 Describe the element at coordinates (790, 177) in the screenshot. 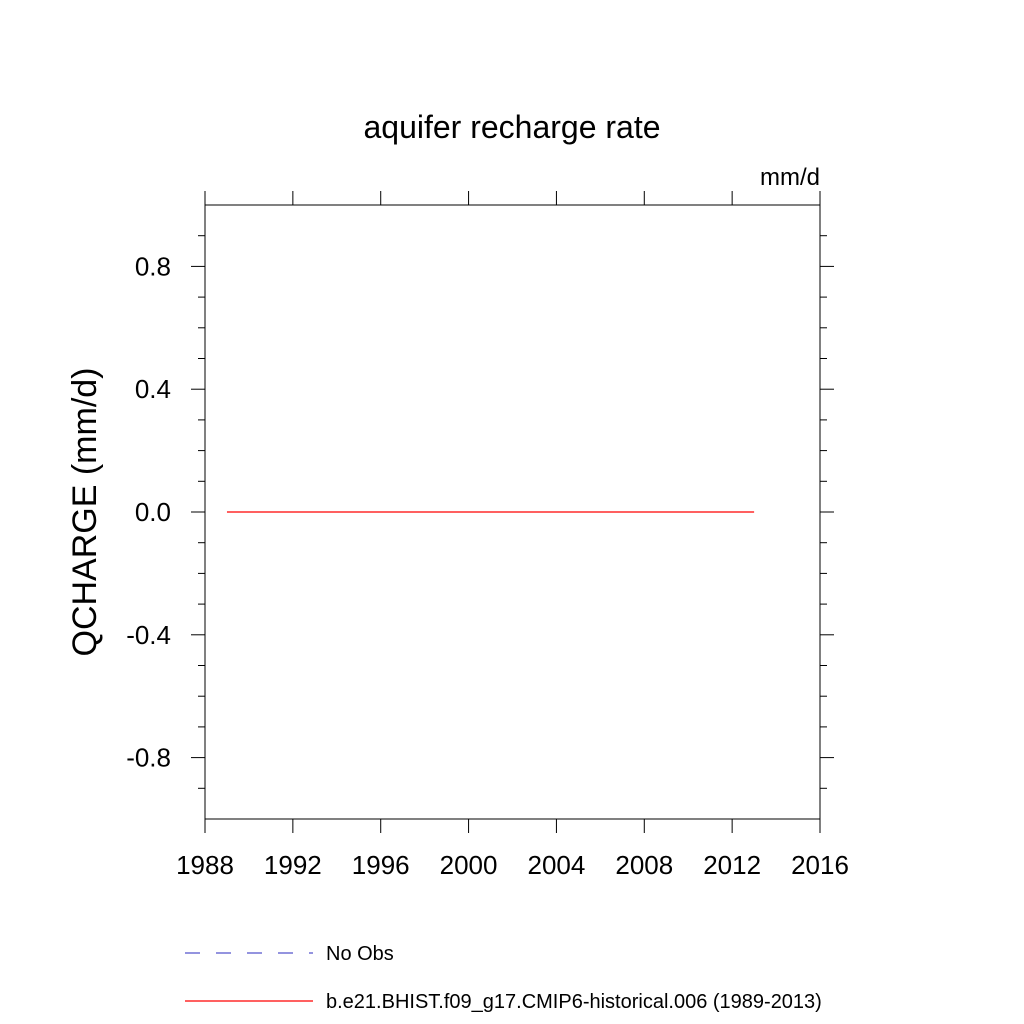

I see `units-label: mm/d` at that location.